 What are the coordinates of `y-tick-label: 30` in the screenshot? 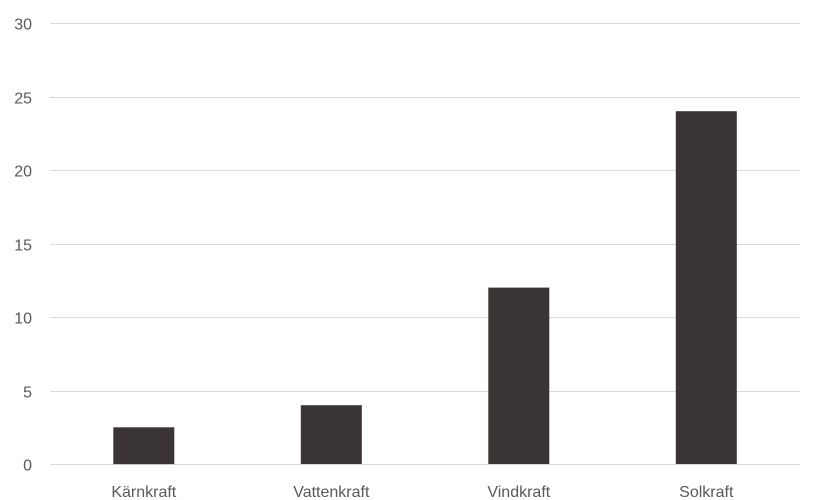 It's located at (23, 25).